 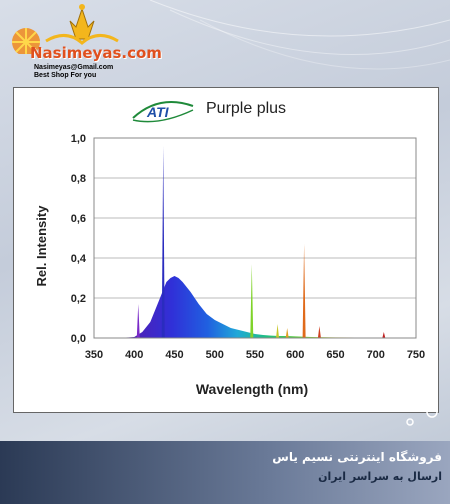 What do you see at coordinates (158, 112) in the screenshot?
I see `brand-badge-label: ATI` at bounding box center [158, 112].